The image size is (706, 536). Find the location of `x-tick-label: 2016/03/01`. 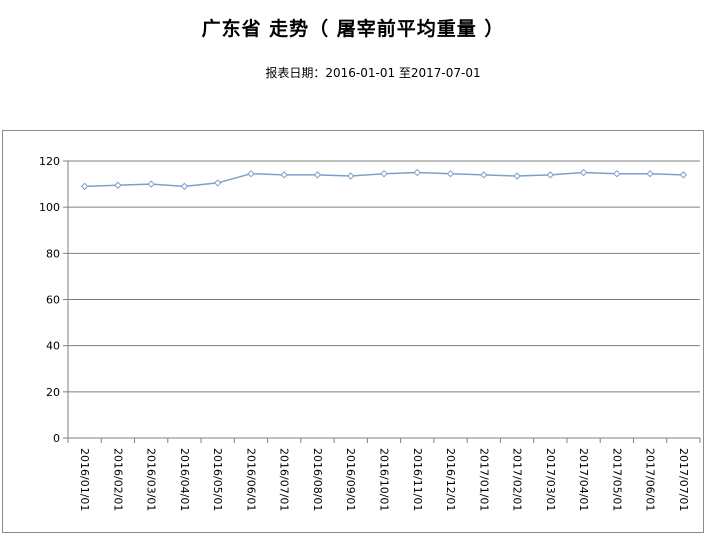

x-tick-label: 2016/03/01 is located at coordinates (151, 479).